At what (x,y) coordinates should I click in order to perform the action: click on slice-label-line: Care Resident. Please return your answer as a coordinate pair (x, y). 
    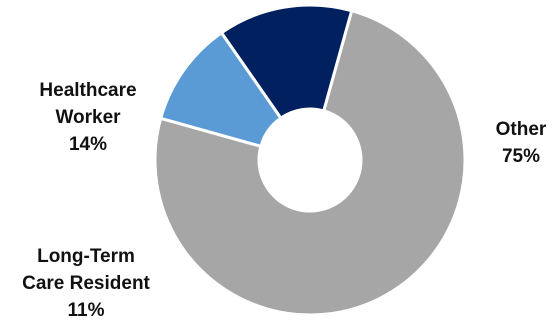
    Looking at the image, I should click on (86, 283).